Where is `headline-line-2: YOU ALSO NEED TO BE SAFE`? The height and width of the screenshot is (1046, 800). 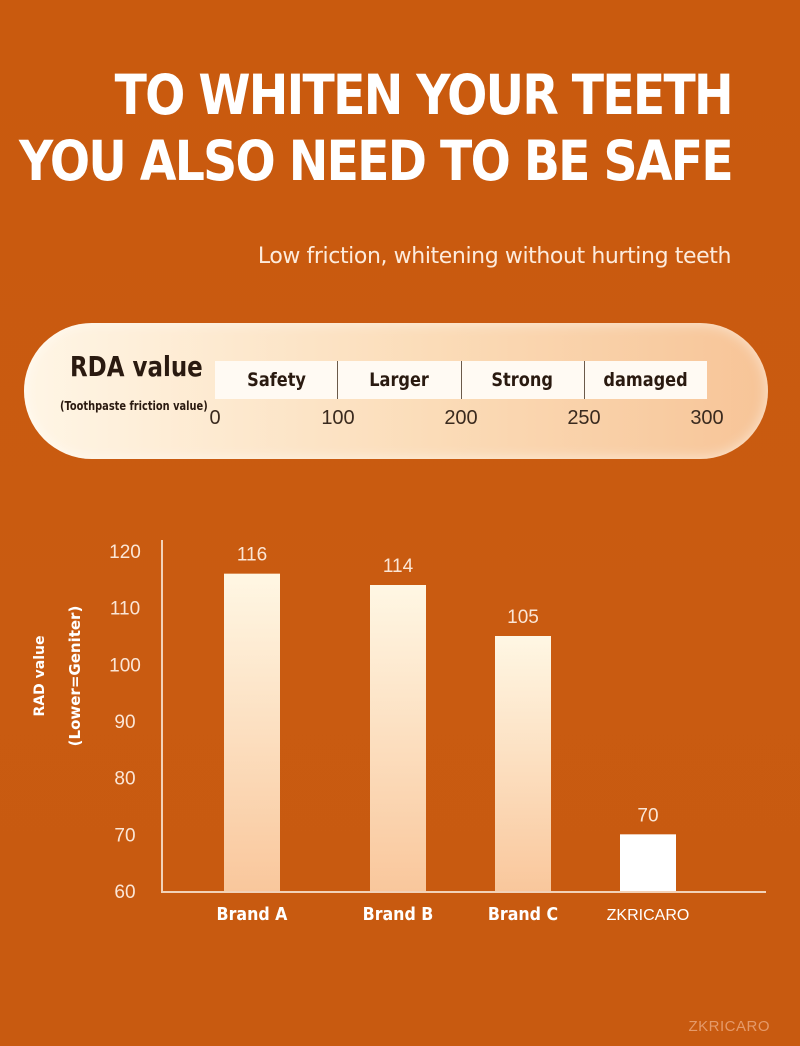
headline-line-2: YOU ALSO NEED TO BE SAFE is located at coordinates (376, 161).